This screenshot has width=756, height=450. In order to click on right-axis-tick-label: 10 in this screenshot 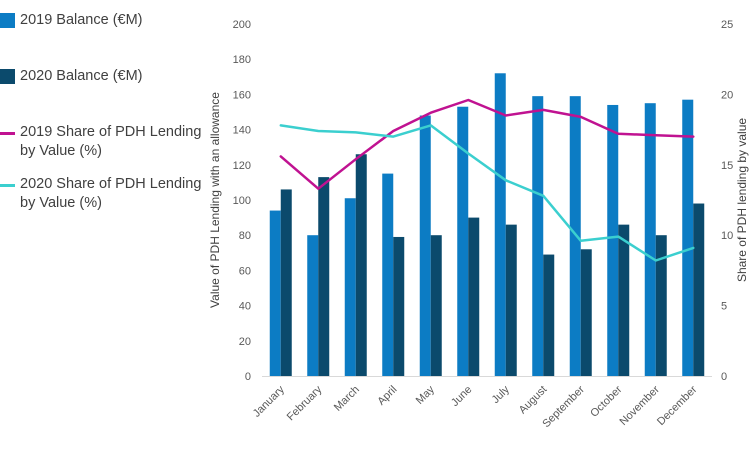, I will do `click(727, 236)`.